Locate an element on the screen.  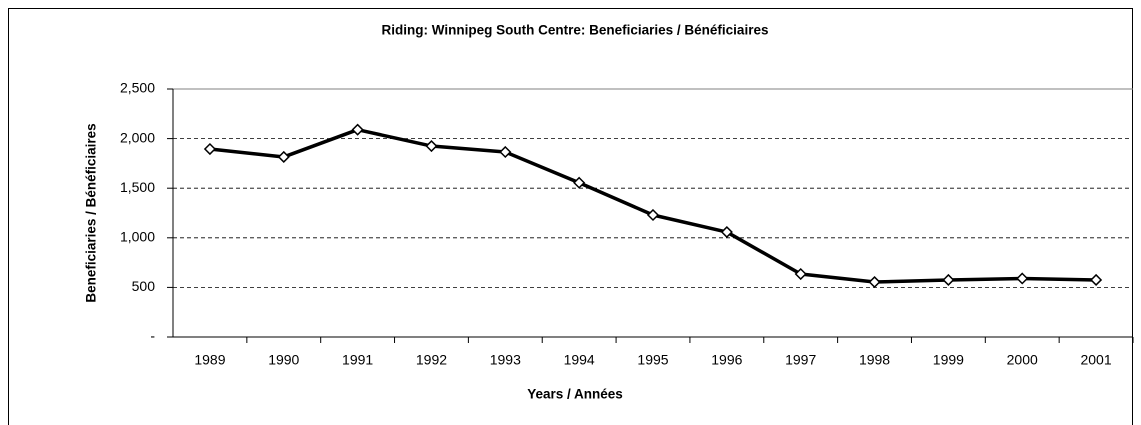
y-tick-label: 1,000 is located at coordinates (137, 237).